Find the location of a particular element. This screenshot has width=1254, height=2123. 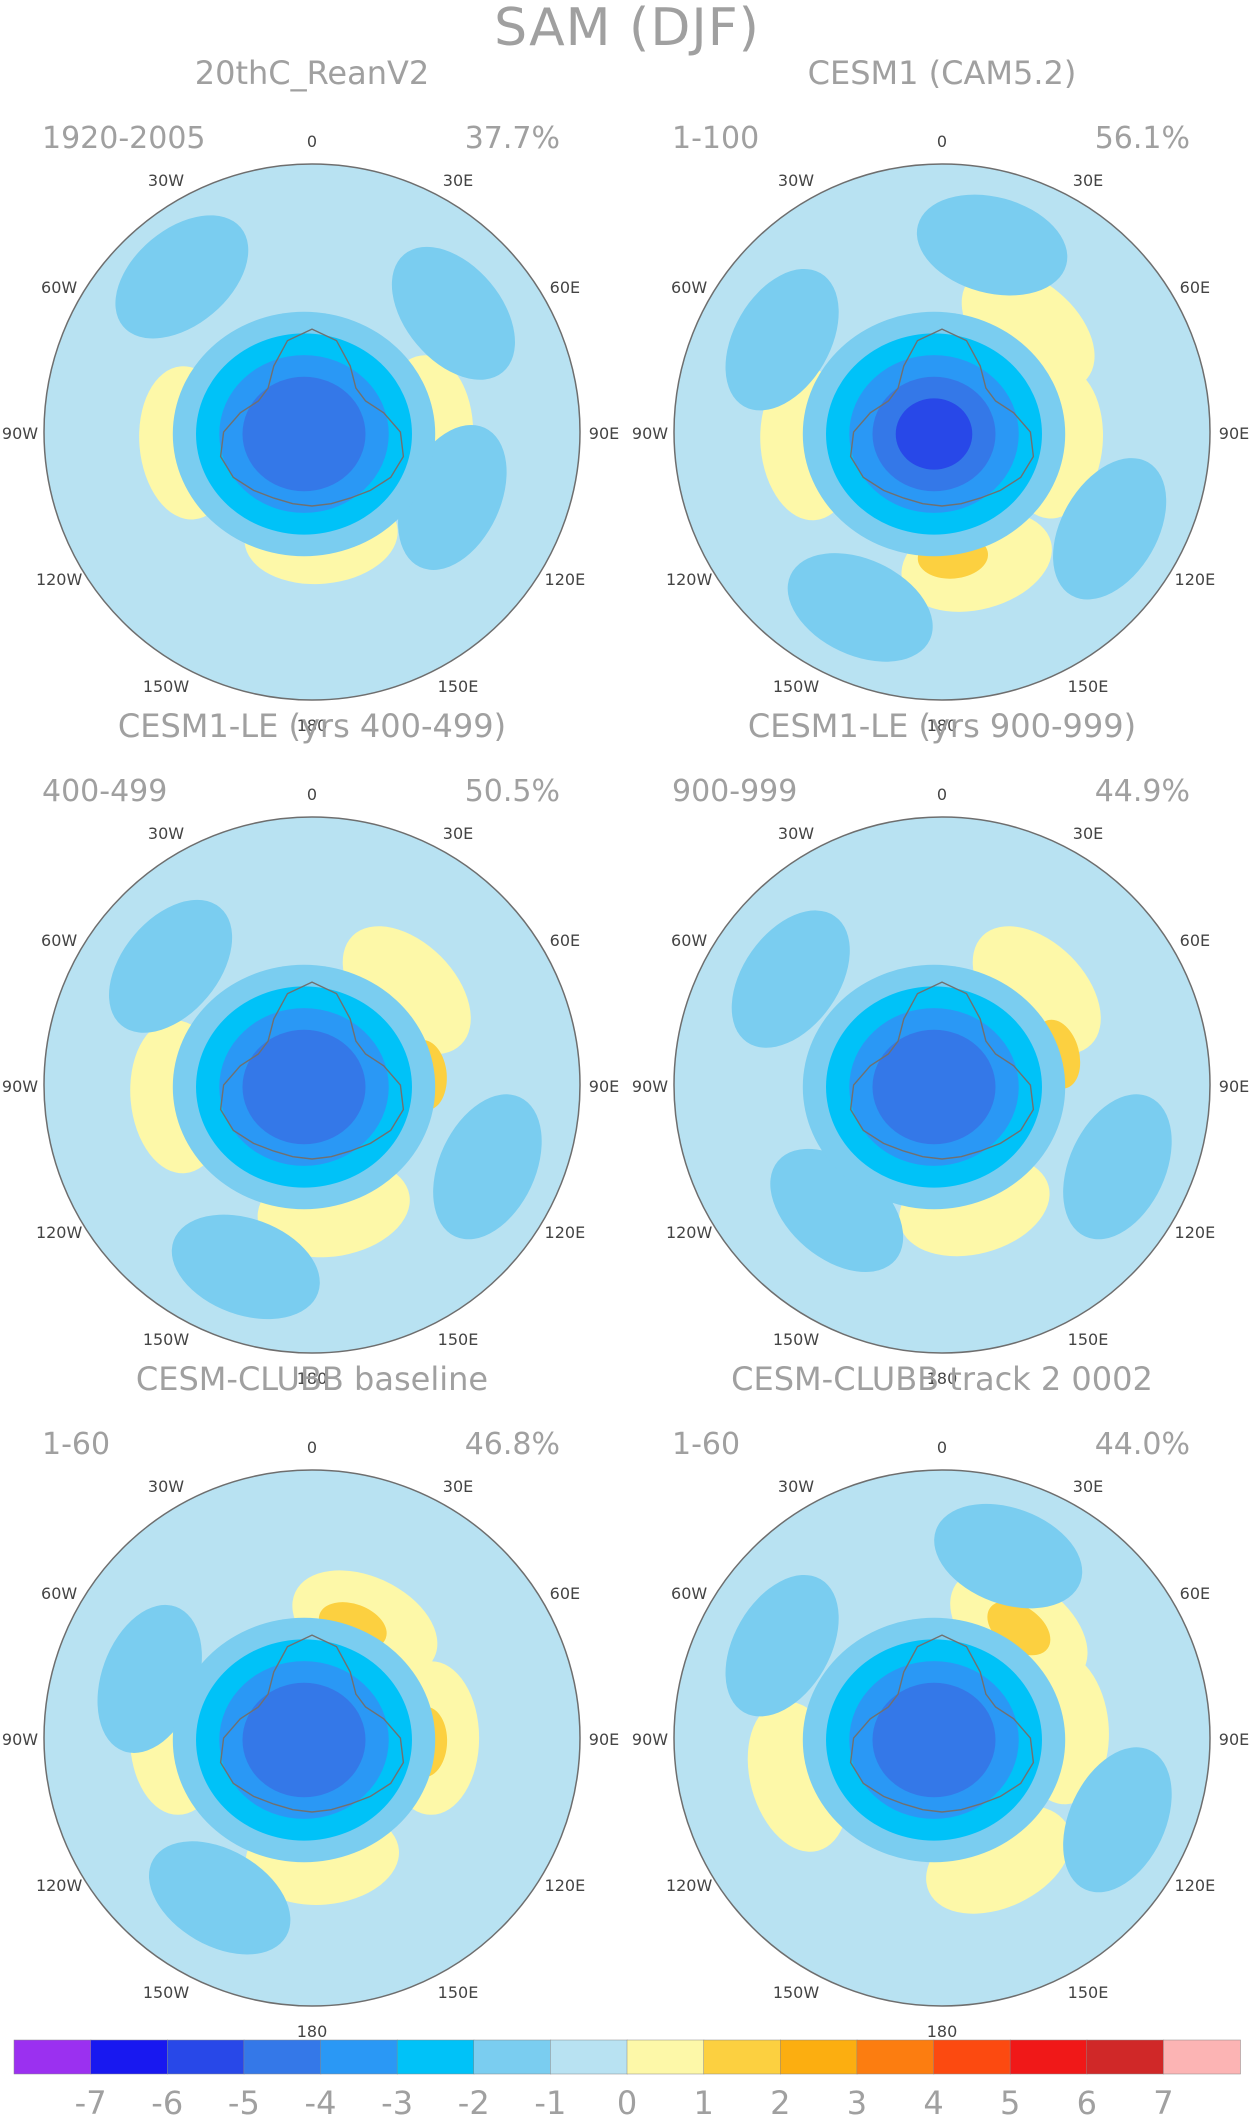

panel-title: CESM1-LE (yrs 900-999) is located at coordinates (942, 726).